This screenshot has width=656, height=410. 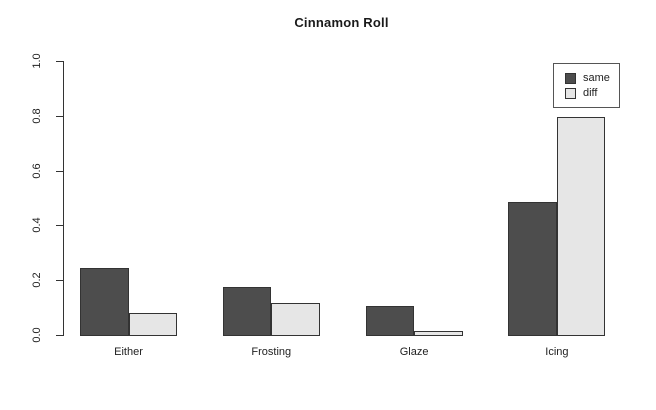 I want to click on y-tick-label-0.2: 0.2, so click(x=37, y=280).